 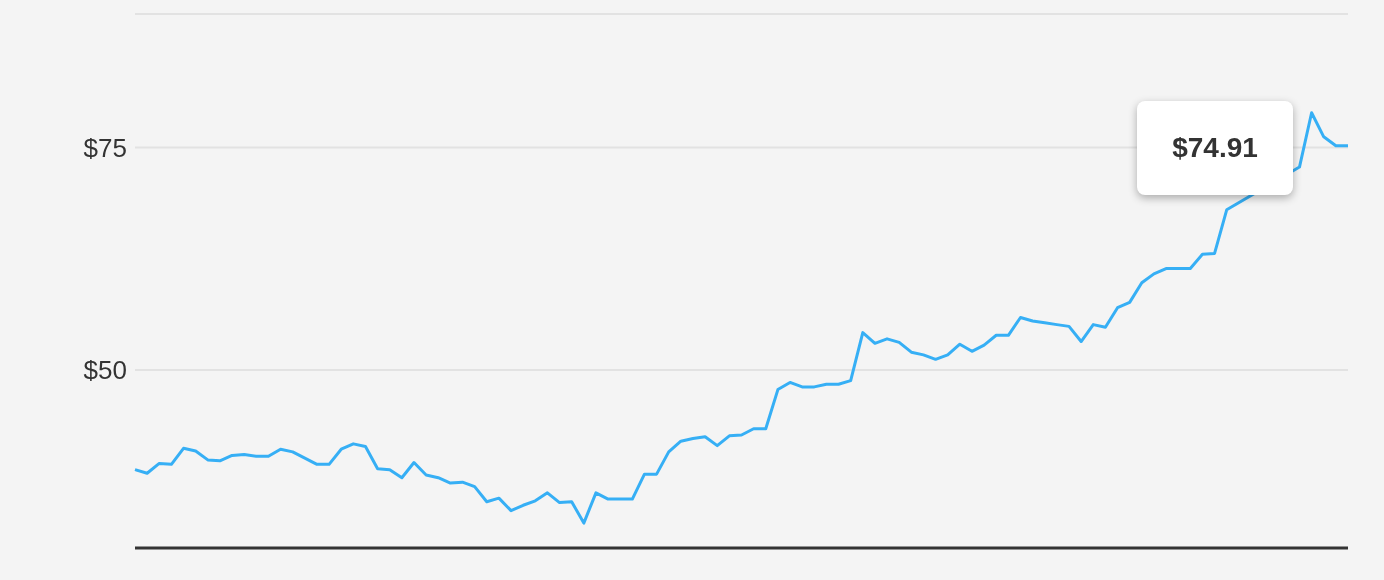 I want to click on annotation: $74.91, so click(x=1215, y=148).